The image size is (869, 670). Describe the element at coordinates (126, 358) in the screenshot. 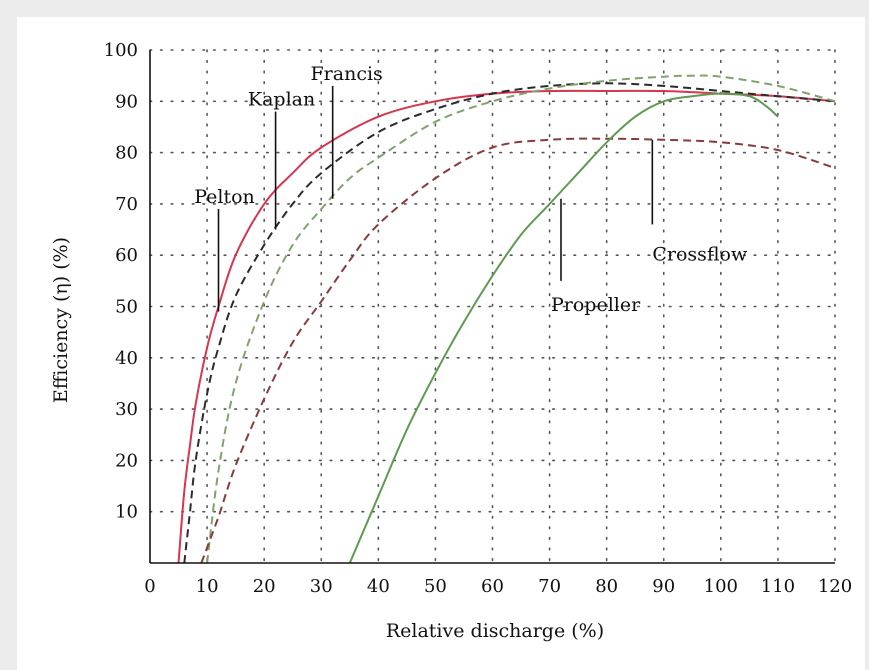

I see `y-tick-label: 40` at that location.